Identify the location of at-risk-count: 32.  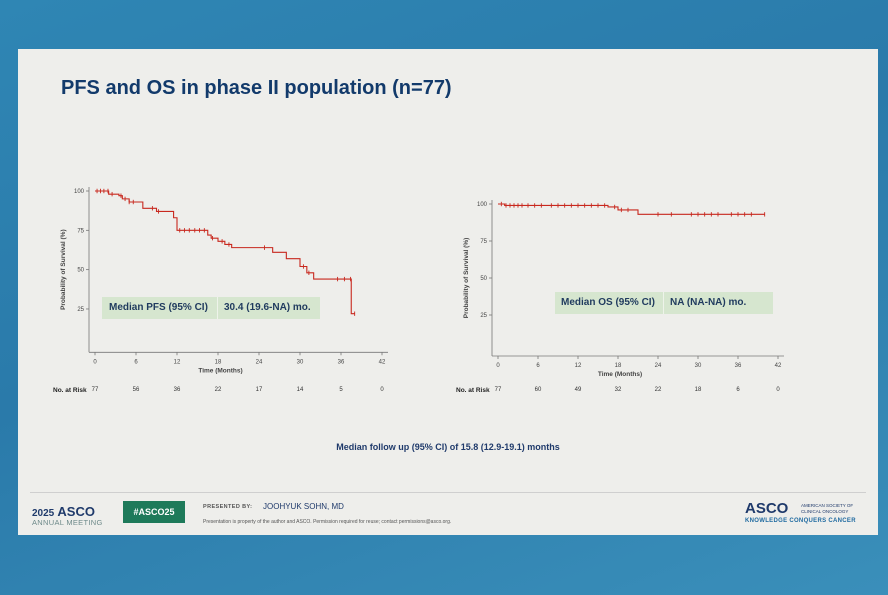
(618, 390).